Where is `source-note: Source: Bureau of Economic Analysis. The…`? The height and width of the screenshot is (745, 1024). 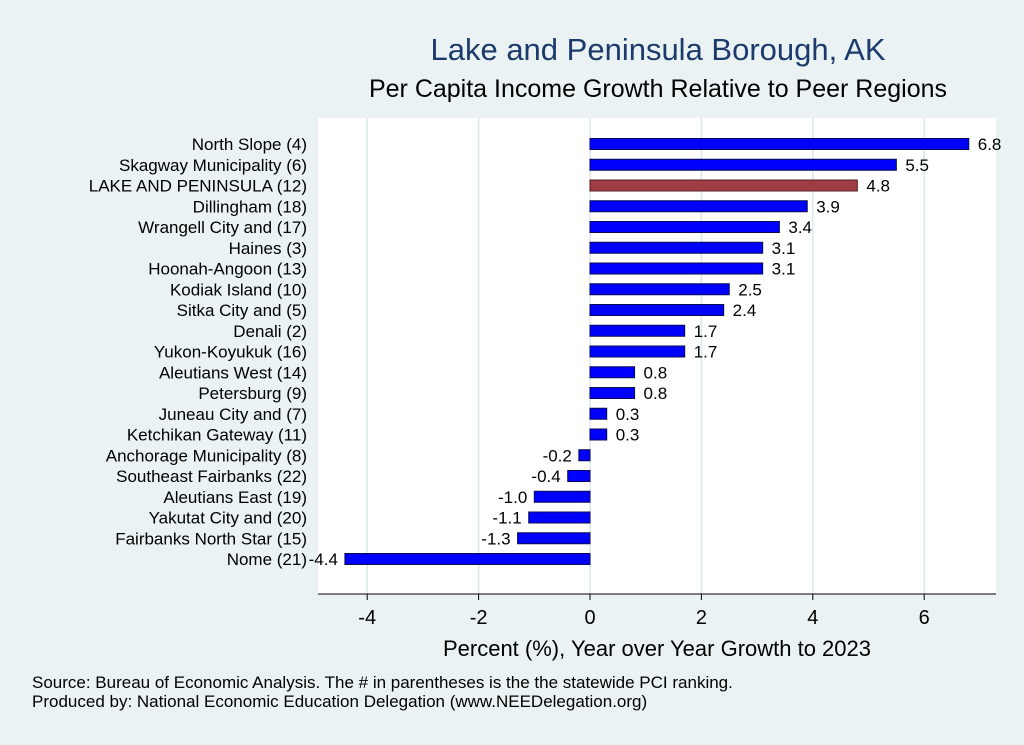 source-note: Source: Bureau of Economic Analysis. The… is located at coordinates (382, 682).